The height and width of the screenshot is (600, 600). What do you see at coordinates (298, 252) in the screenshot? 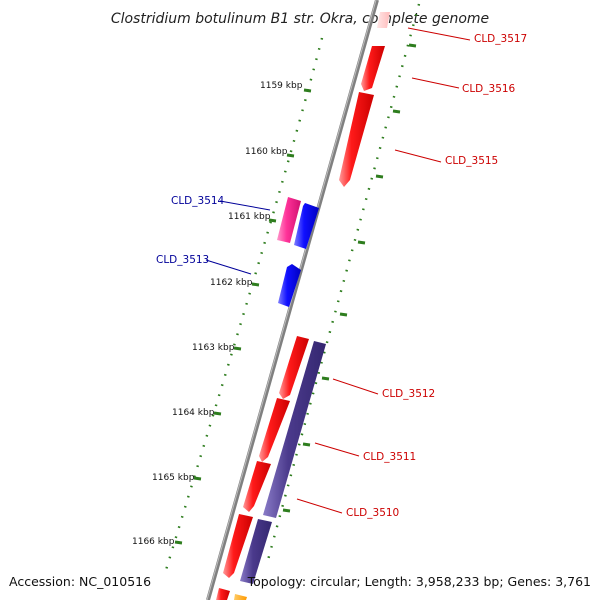
I see `genes-minus-strand` at bounding box center [298, 252].